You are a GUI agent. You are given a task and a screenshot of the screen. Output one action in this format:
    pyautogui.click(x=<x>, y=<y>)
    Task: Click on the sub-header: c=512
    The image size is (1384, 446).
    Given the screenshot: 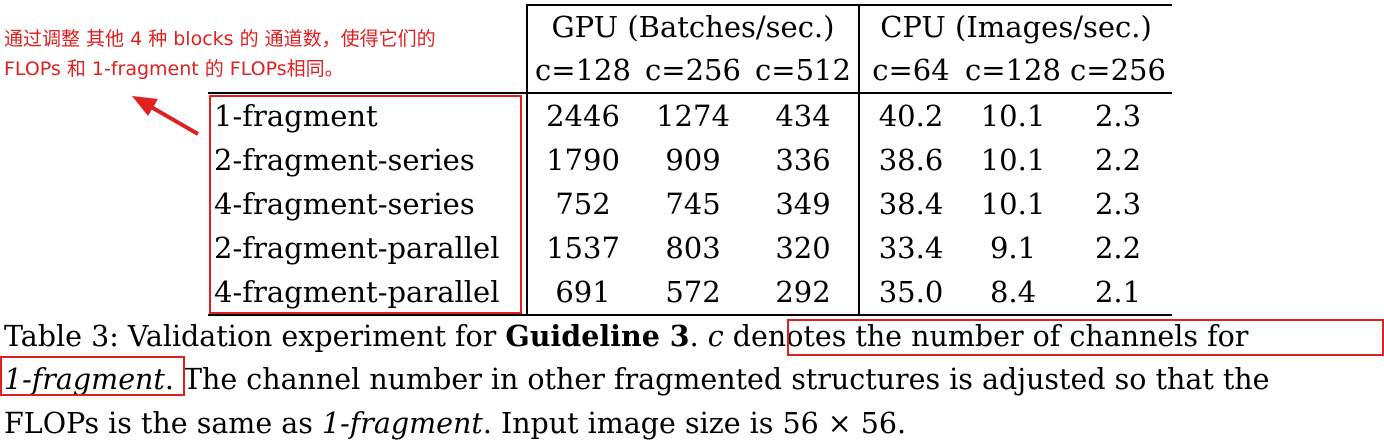 What is the action you would take?
    pyautogui.click(x=804, y=71)
    